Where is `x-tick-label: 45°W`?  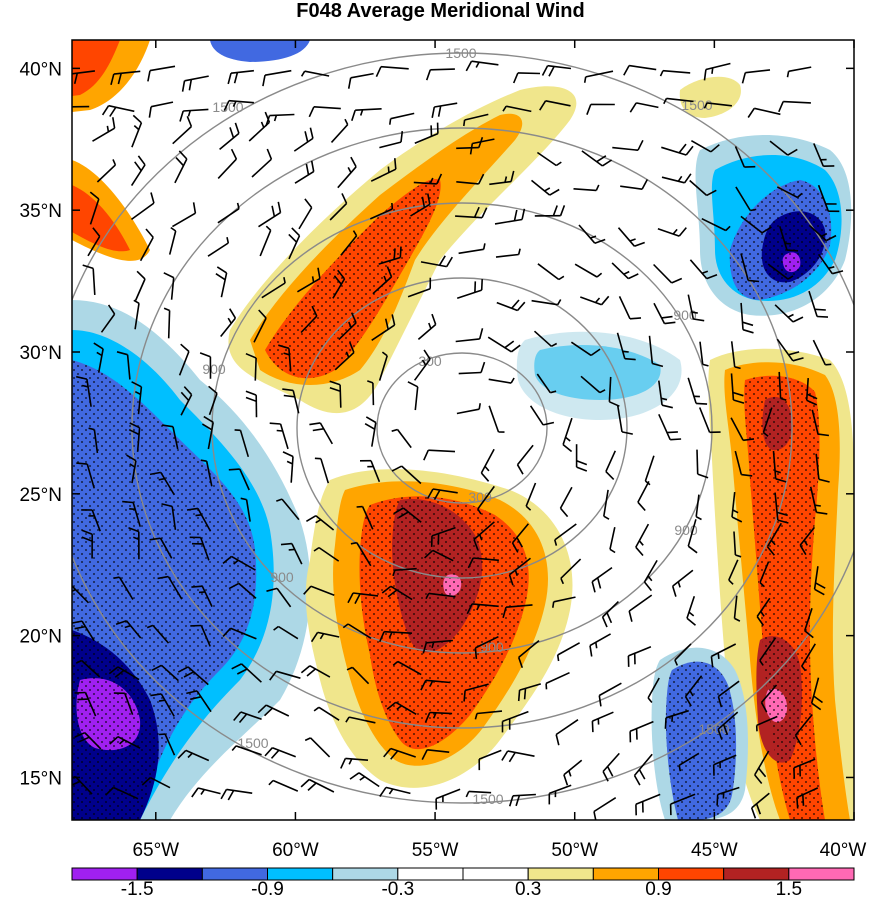
x-tick-label: 45°W is located at coordinates (714, 850).